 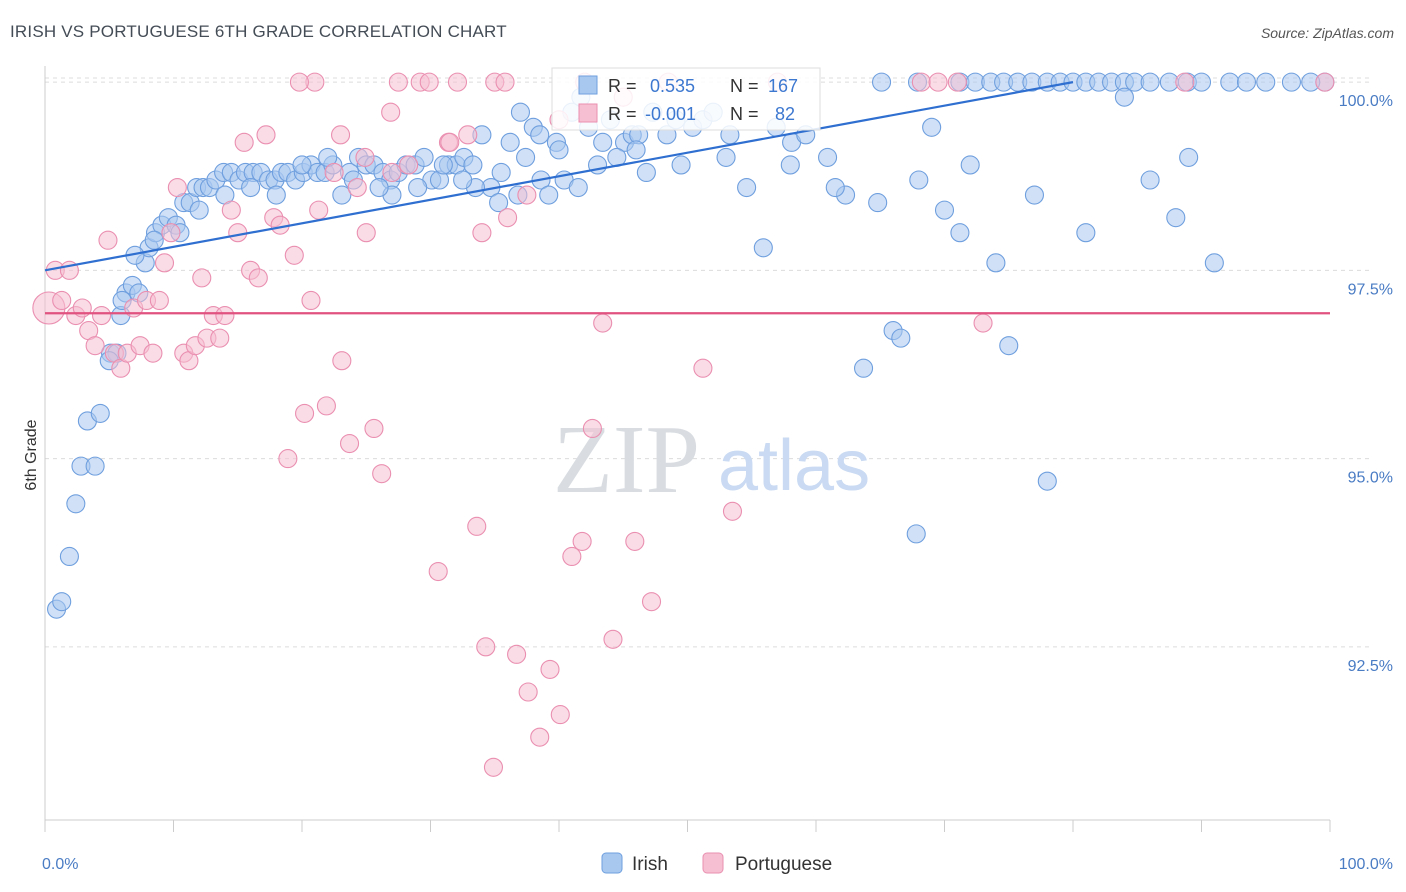 I want to click on legend-r-value-irish: 0.535, so click(x=672, y=86).